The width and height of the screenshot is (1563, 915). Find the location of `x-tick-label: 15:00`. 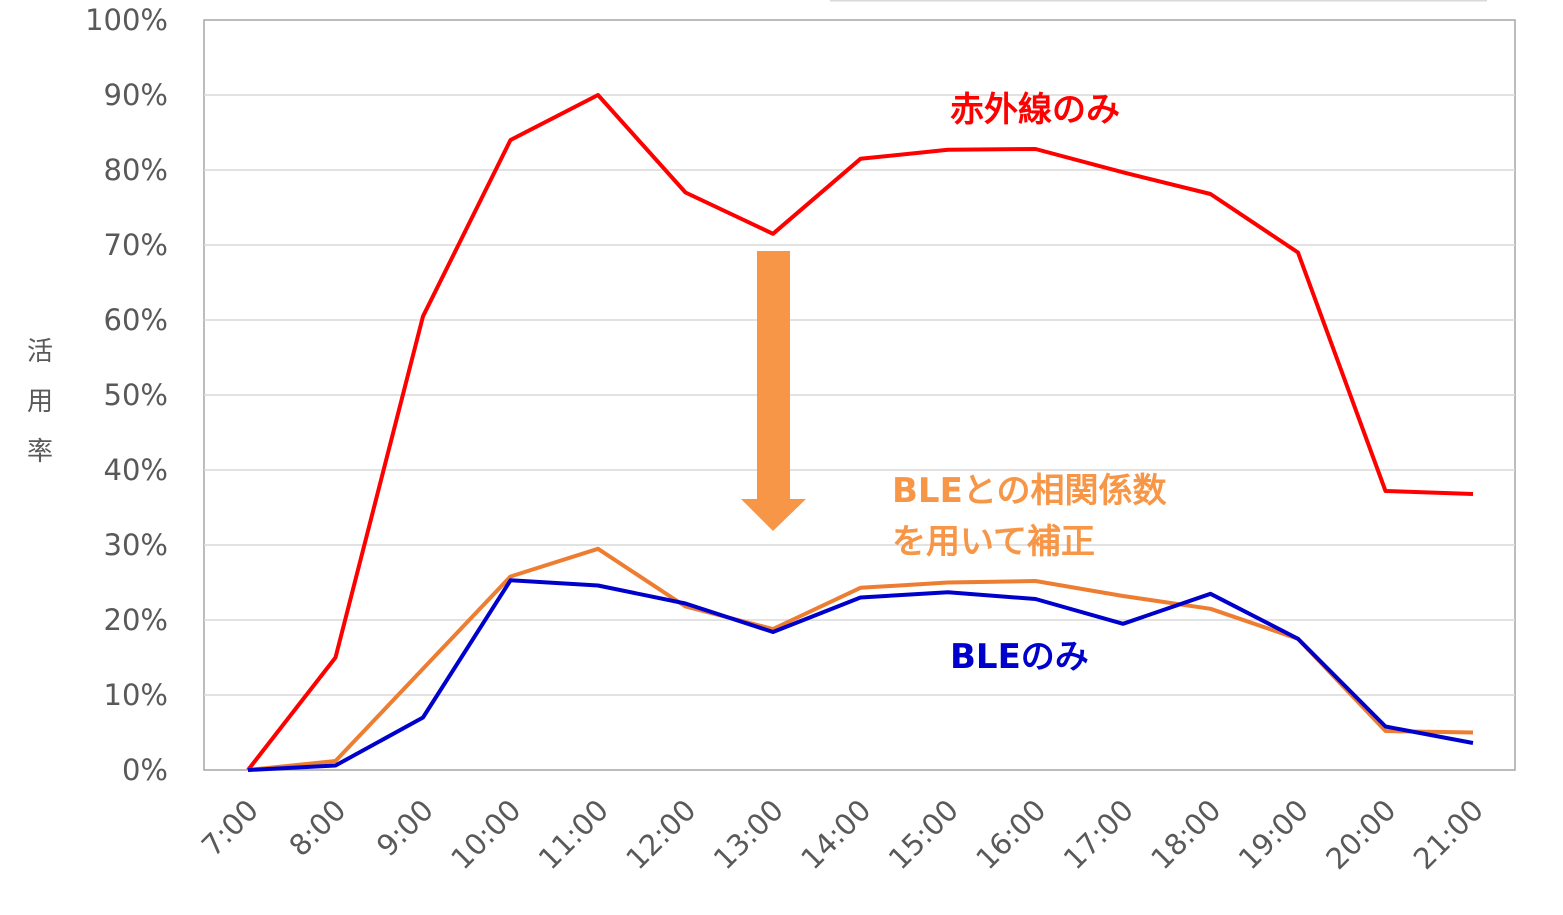

x-tick-label: 15:00 is located at coordinates (923, 834).